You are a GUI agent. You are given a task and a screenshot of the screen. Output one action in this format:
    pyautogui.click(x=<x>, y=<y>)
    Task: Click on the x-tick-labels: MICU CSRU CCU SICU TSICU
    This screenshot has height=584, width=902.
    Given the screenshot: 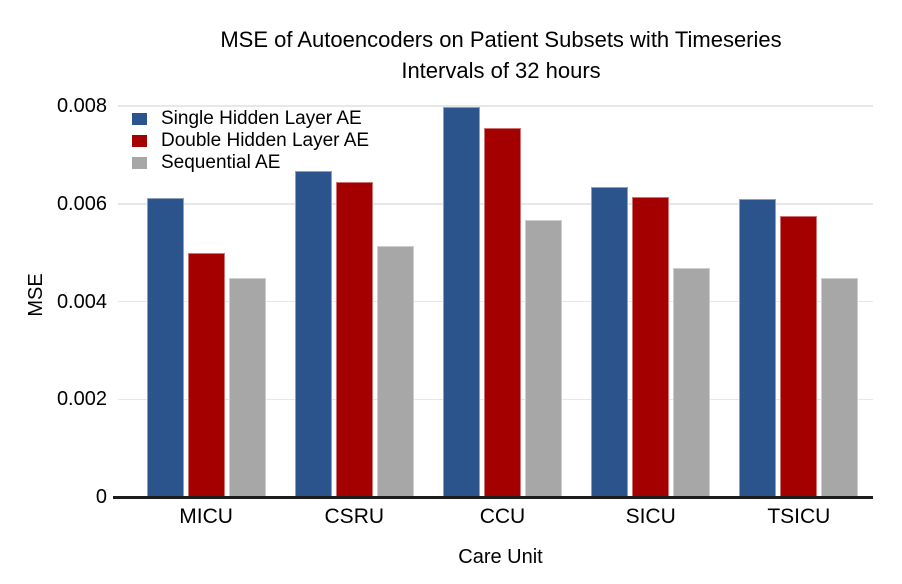 What is the action you would take?
    pyautogui.click(x=495, y=517)
    